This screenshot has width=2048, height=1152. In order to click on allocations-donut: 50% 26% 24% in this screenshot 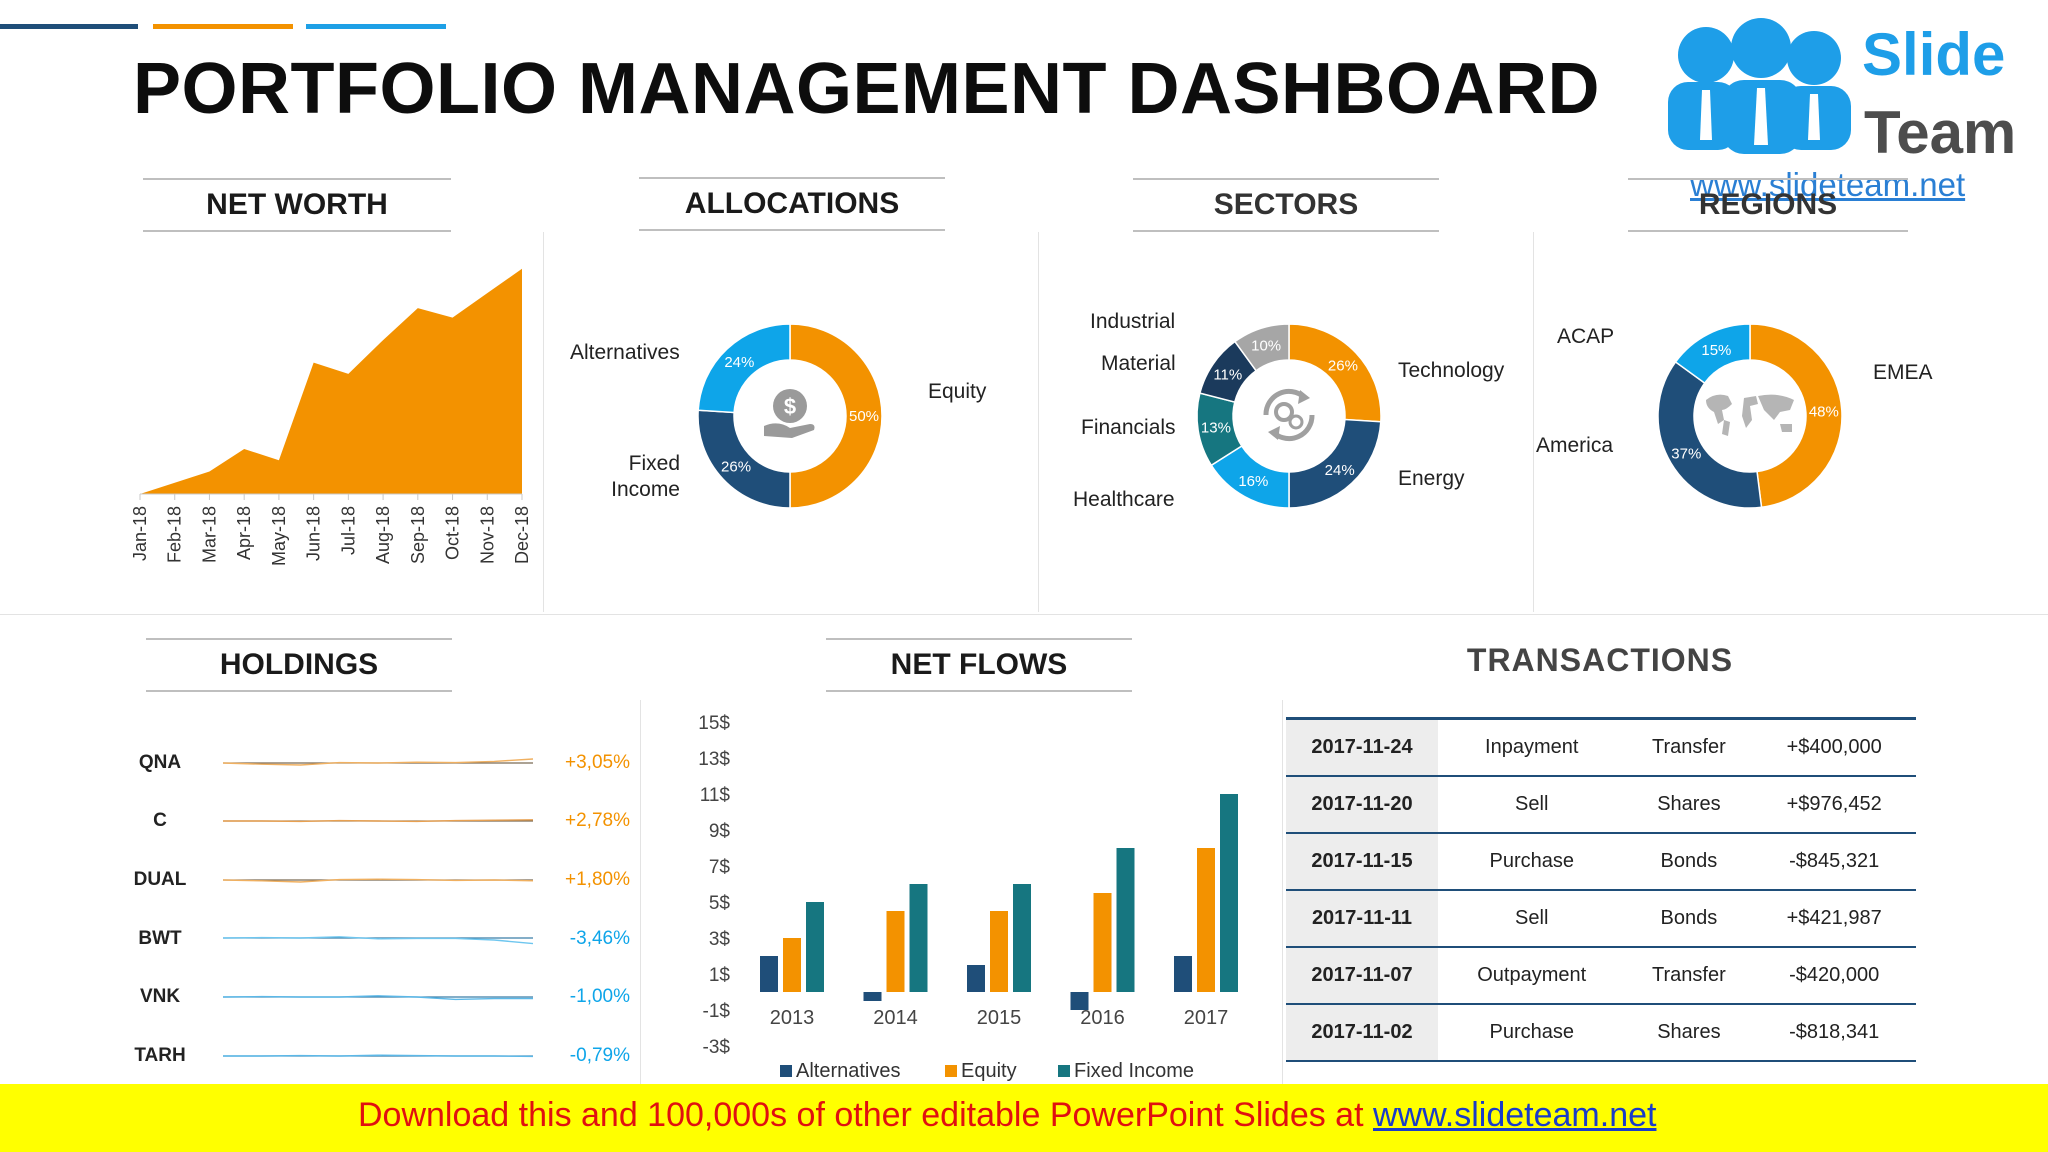, I will do `click(790, 416)`.